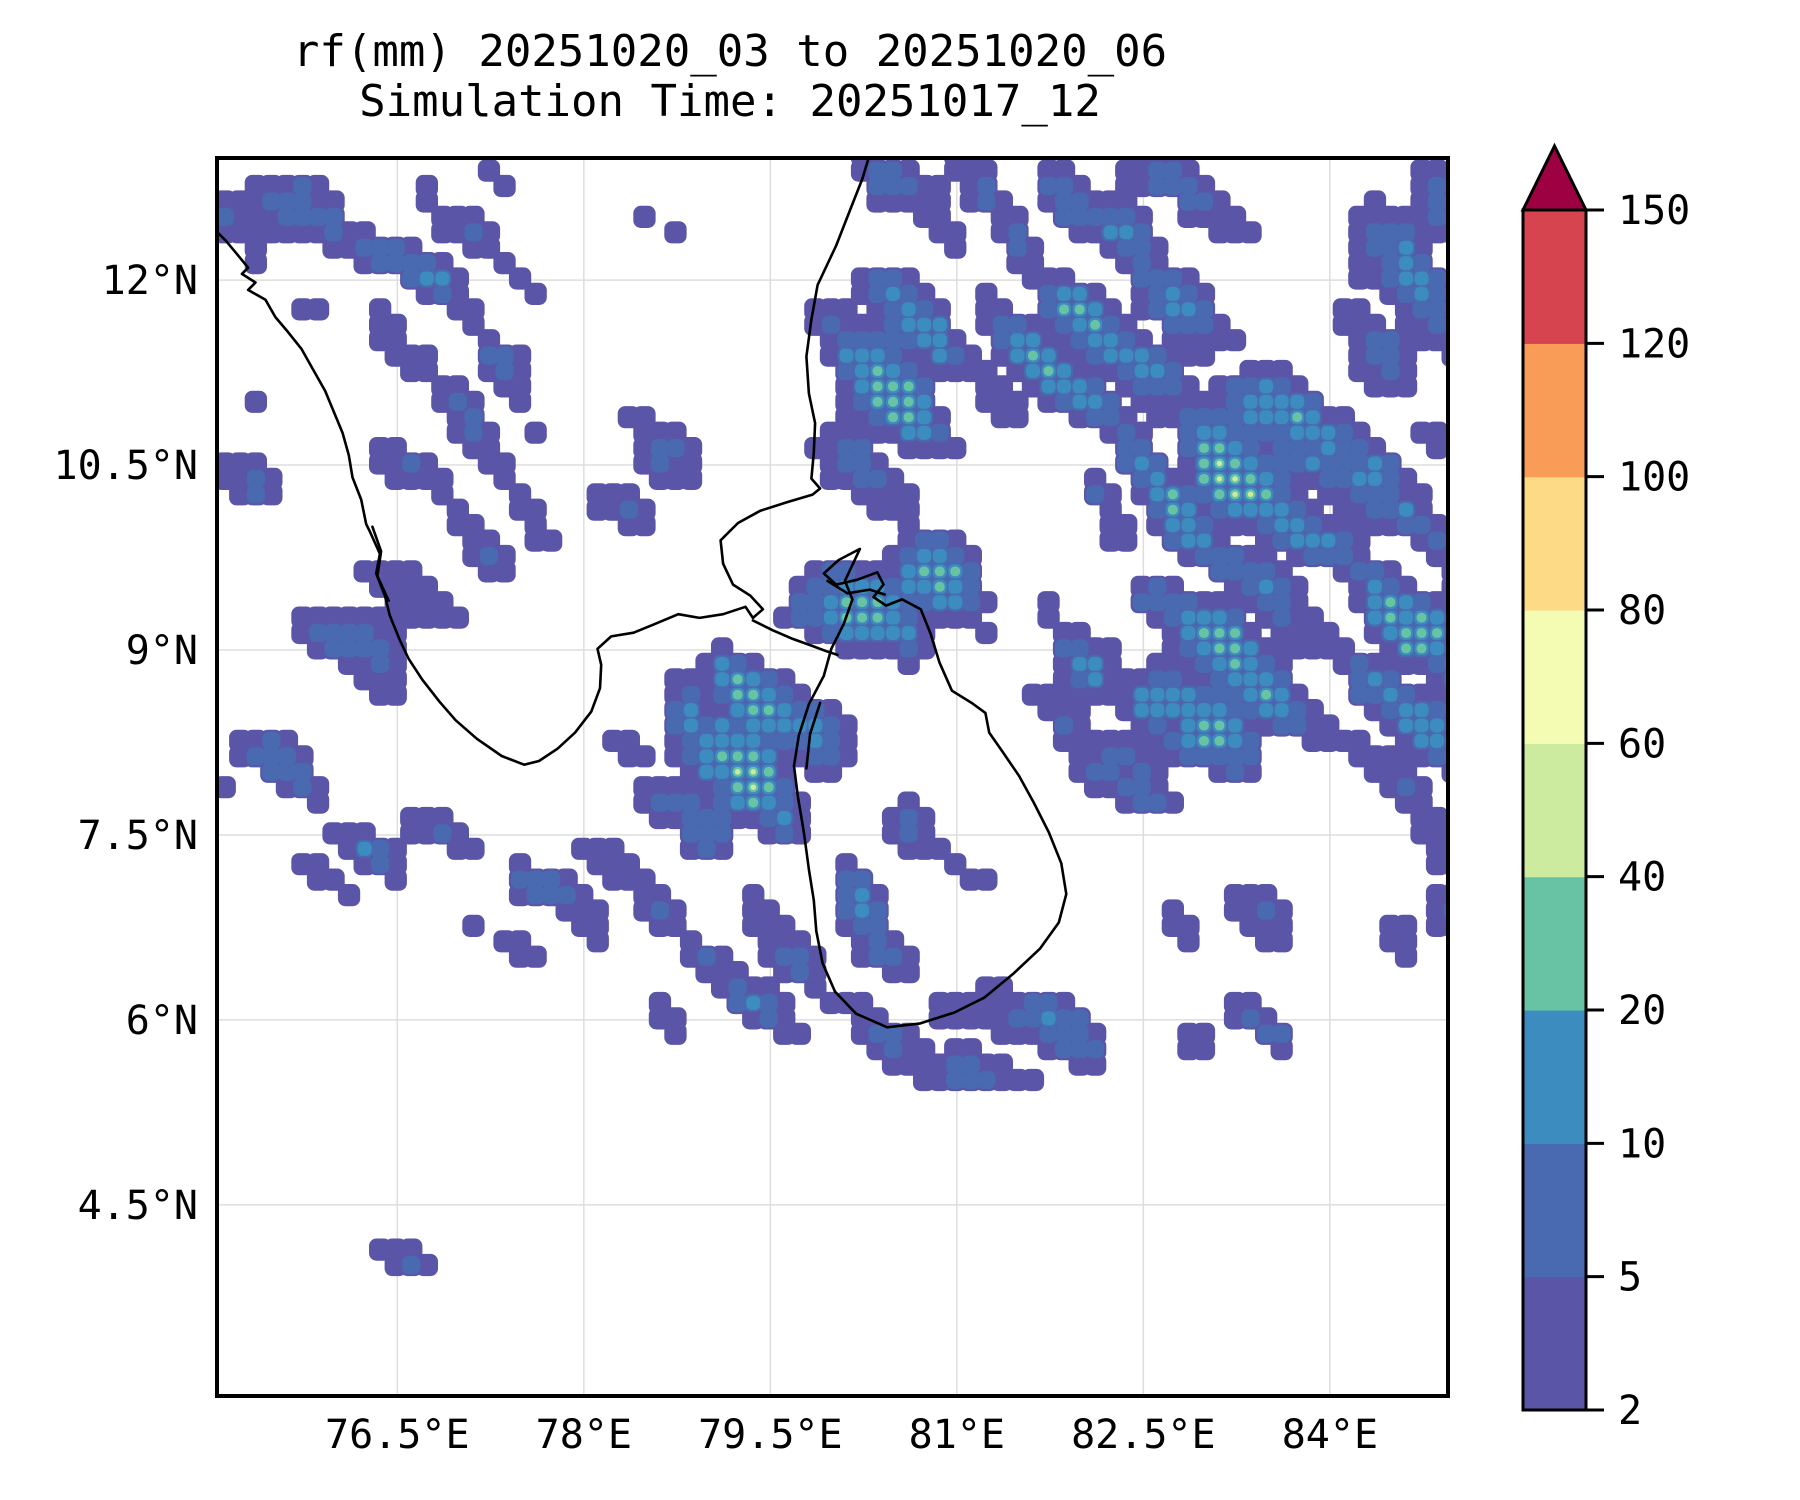 This screenshot has width=1800, height=1500. What do you see at coordinates (1642, 1144) in the screenshot?
I see `colorbar-tick-label: 10` at bounding box center [1642, 1144].